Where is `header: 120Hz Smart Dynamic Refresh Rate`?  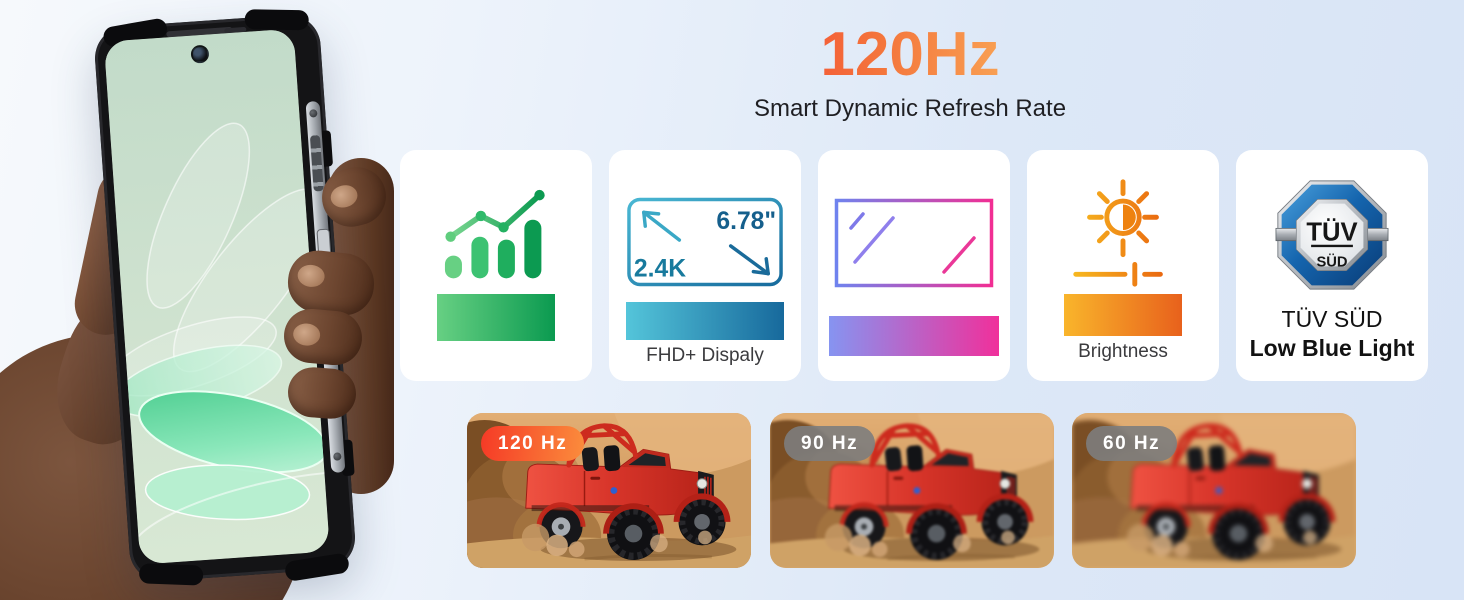 header: 120Hz Smart Dynamic Refresh Rate is located at coordinates (910, 72).